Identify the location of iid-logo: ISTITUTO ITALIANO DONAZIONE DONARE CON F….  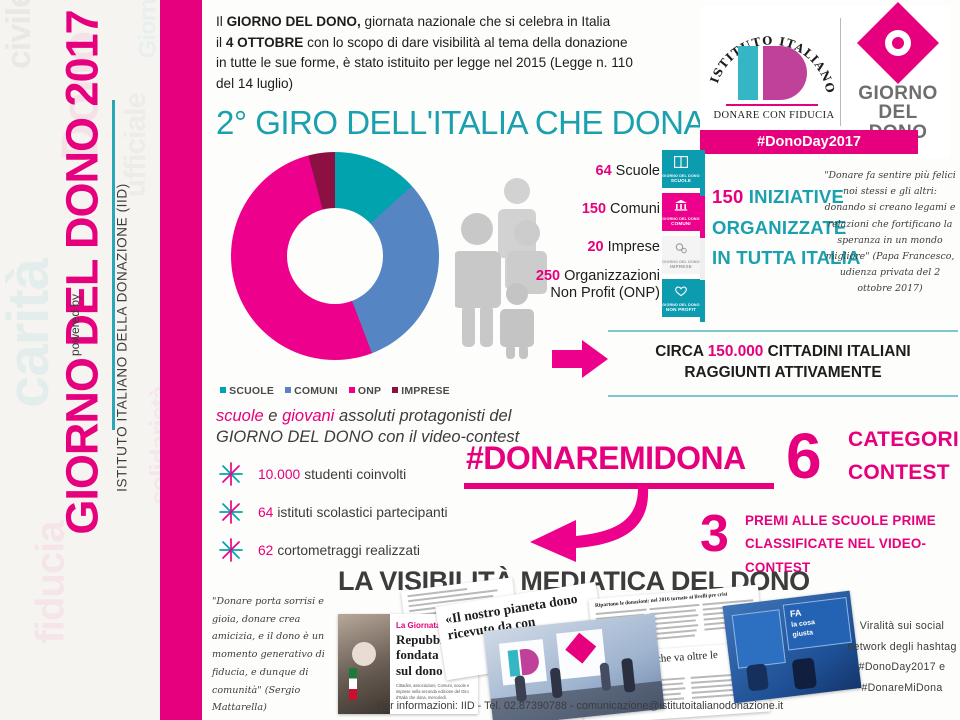
(771, 71).